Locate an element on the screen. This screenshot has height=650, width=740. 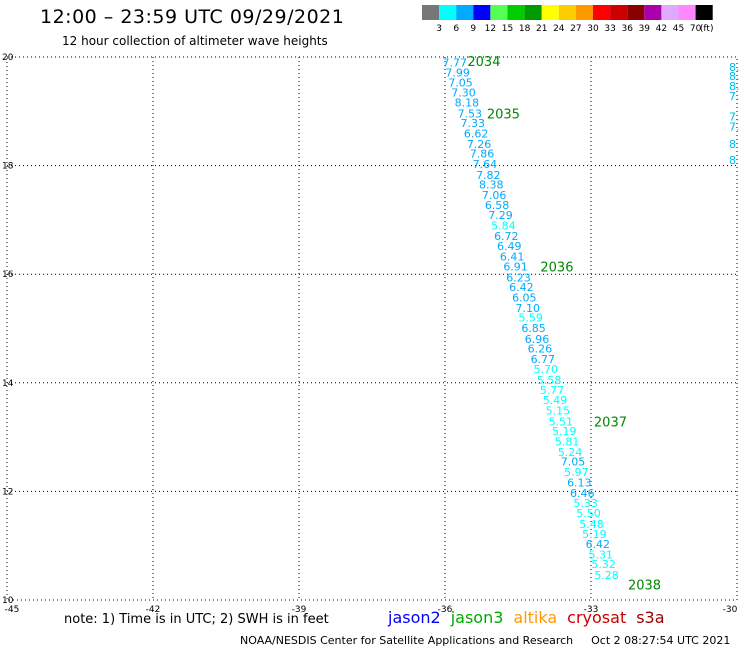
x-tick-label: -39 is located at coordinates (299, 610).